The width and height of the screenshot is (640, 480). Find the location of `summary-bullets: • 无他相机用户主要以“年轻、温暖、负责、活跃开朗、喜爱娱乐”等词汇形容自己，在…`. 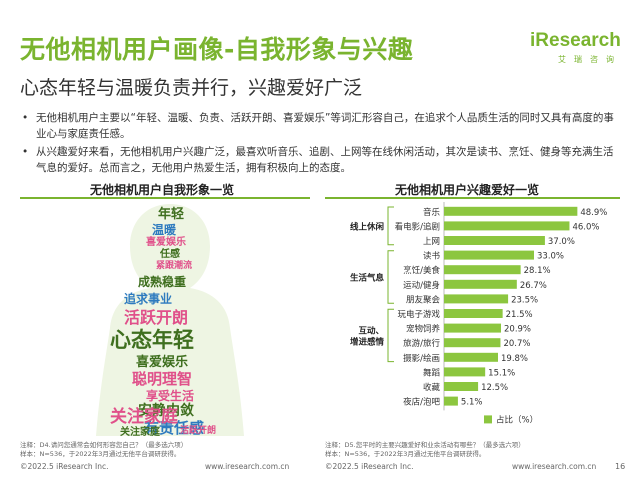

summary-bullets: • 无他相机用户主要以“年轻、温暖、负责、活跃开朗、喜爱娱乐”等词汇形容自己，在… is located at coordinates (322, 144).